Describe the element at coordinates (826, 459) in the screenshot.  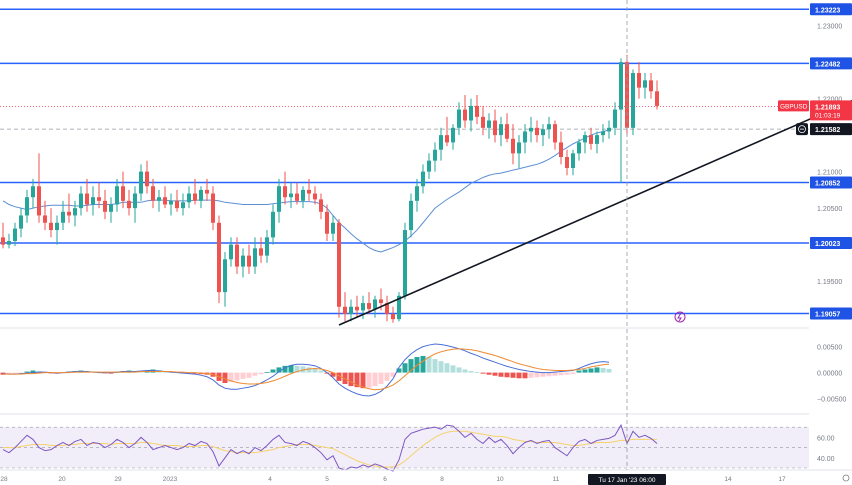
I see `rsi-axis-tick: 40.00` at that location.